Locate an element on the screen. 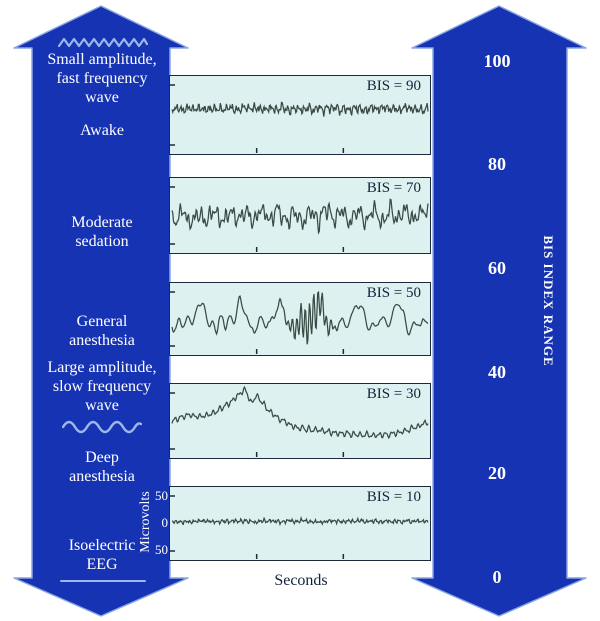  awake-label: Awake is located at coordinates (102, 130).